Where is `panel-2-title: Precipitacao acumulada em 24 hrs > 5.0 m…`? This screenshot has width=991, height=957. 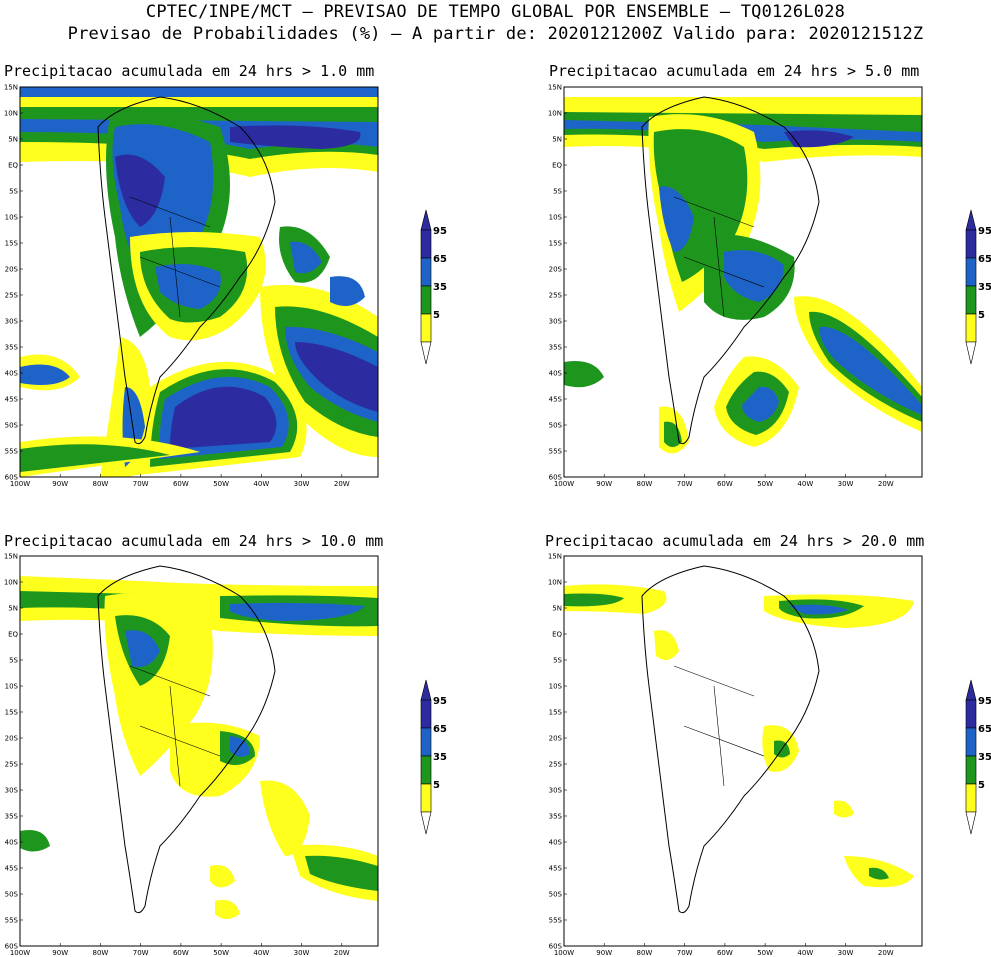
panel-2-title: Precipitacao acumulada em 24 hrs > 5.0 m… is located at coordinates (734, 71).